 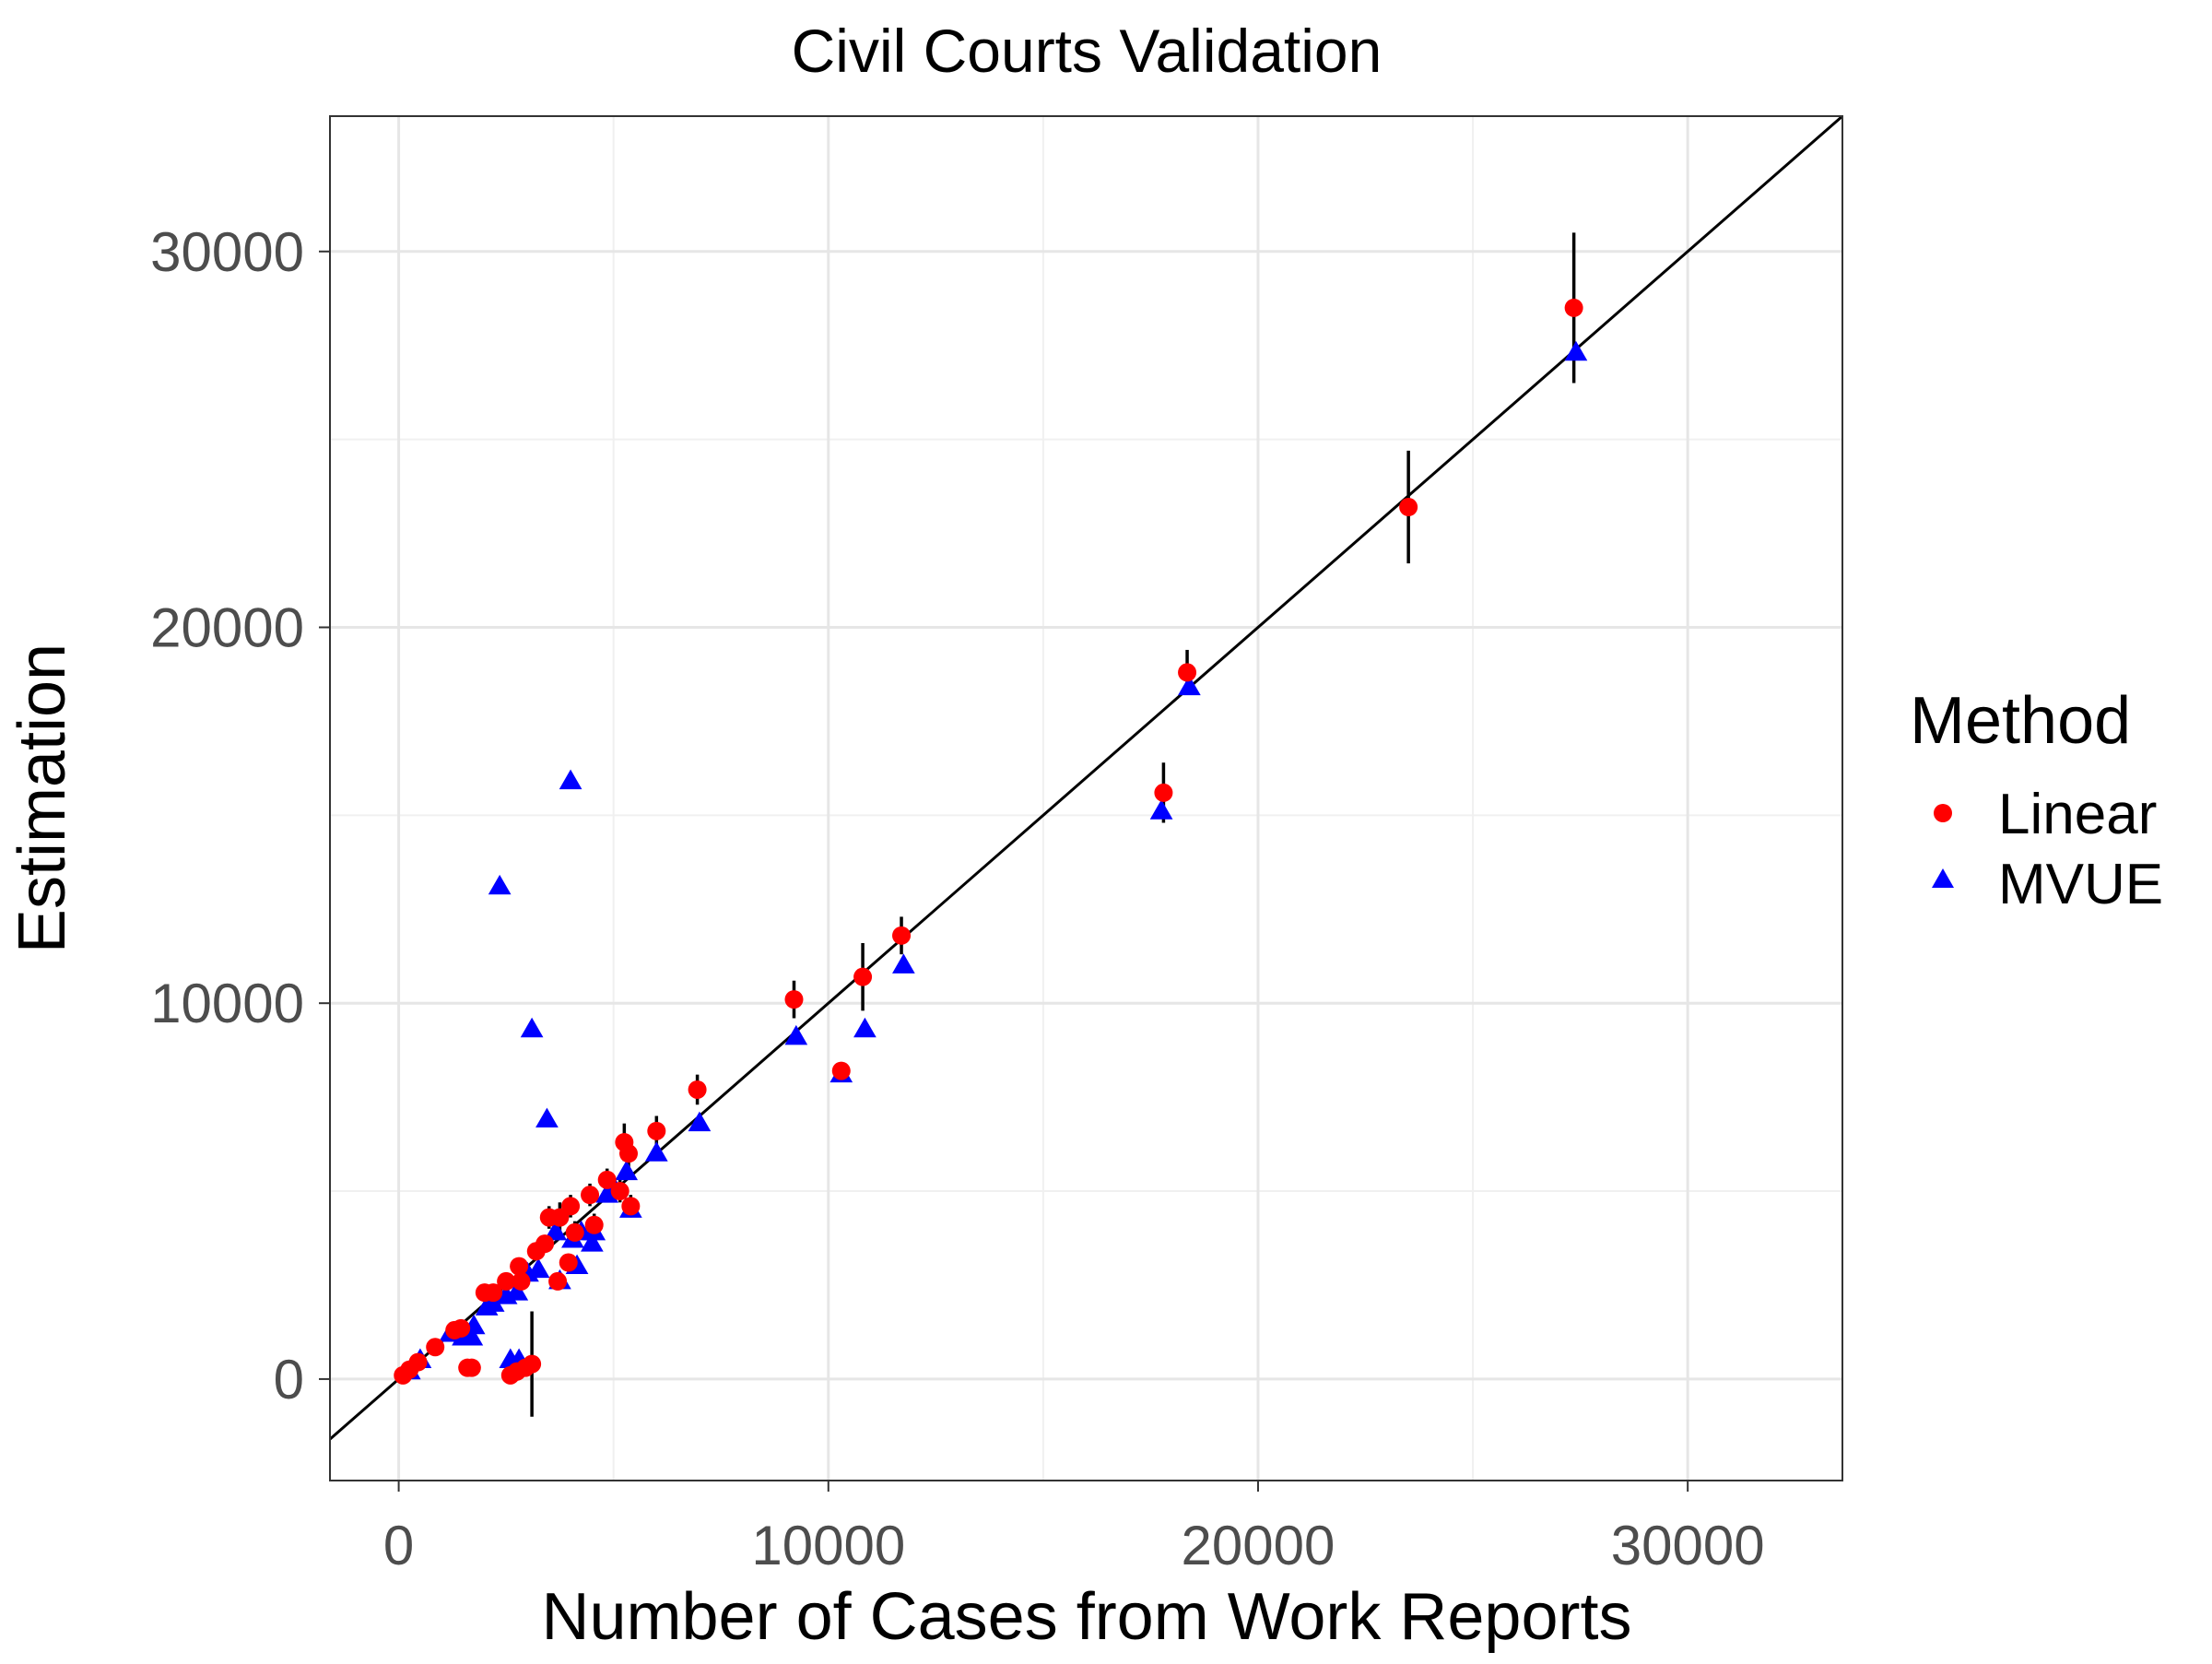 What do you see at coordinates (42, 798) in the screenshot?
I see `y-axis-label: Estimation` at bounding box center [42, 798].